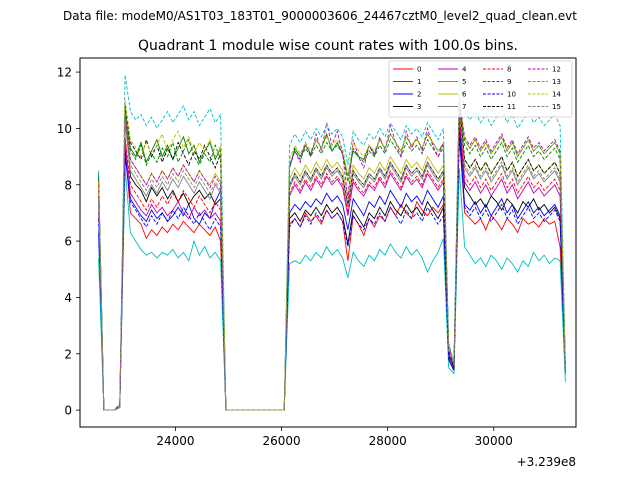  What do you see at coordinates (388, 441) in the screenshot?
I see `x-tick-label: 28000` at bounding box center [388, 441].